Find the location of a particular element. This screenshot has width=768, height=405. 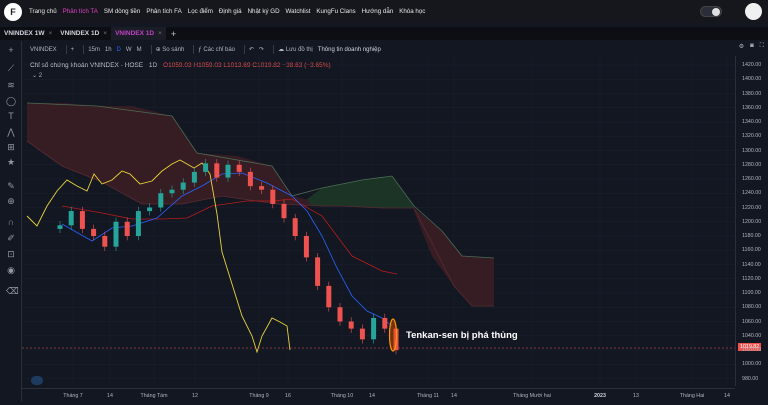

settings-icon: ⚙ is located at coordinates (741, 47).